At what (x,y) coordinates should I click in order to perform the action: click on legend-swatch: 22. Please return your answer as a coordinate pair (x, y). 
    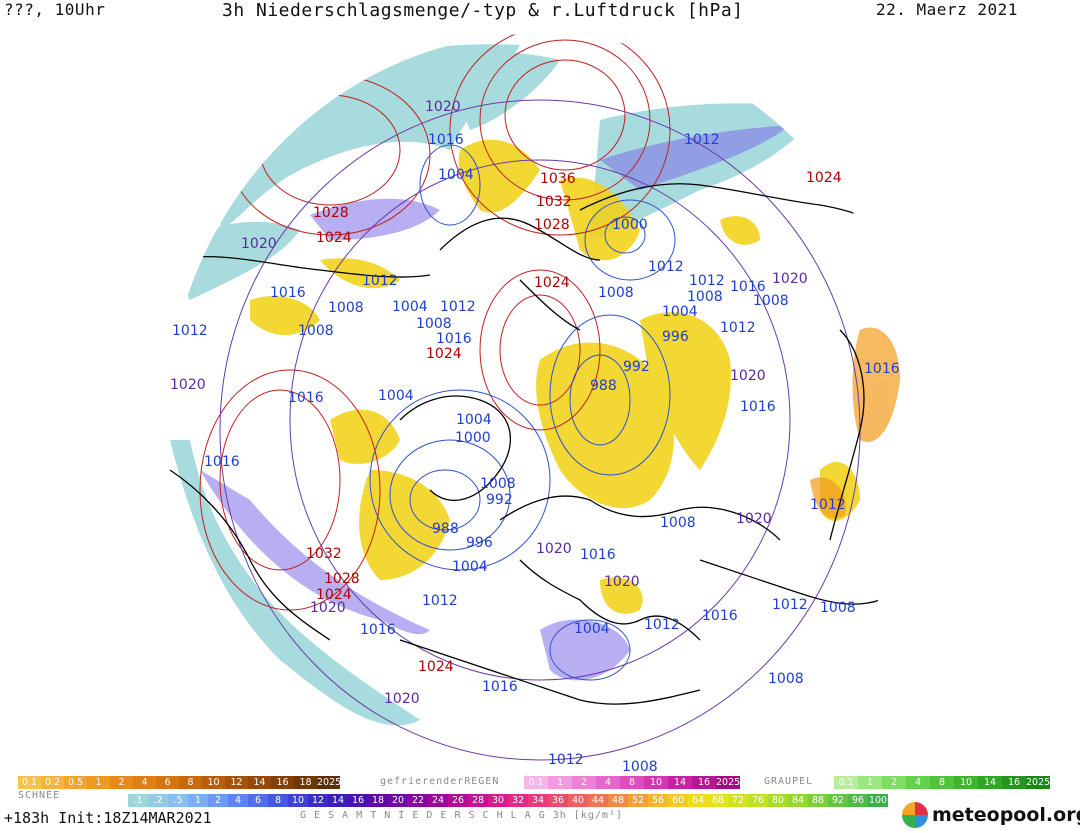
    Looking at the image, I should click on (418, 800).